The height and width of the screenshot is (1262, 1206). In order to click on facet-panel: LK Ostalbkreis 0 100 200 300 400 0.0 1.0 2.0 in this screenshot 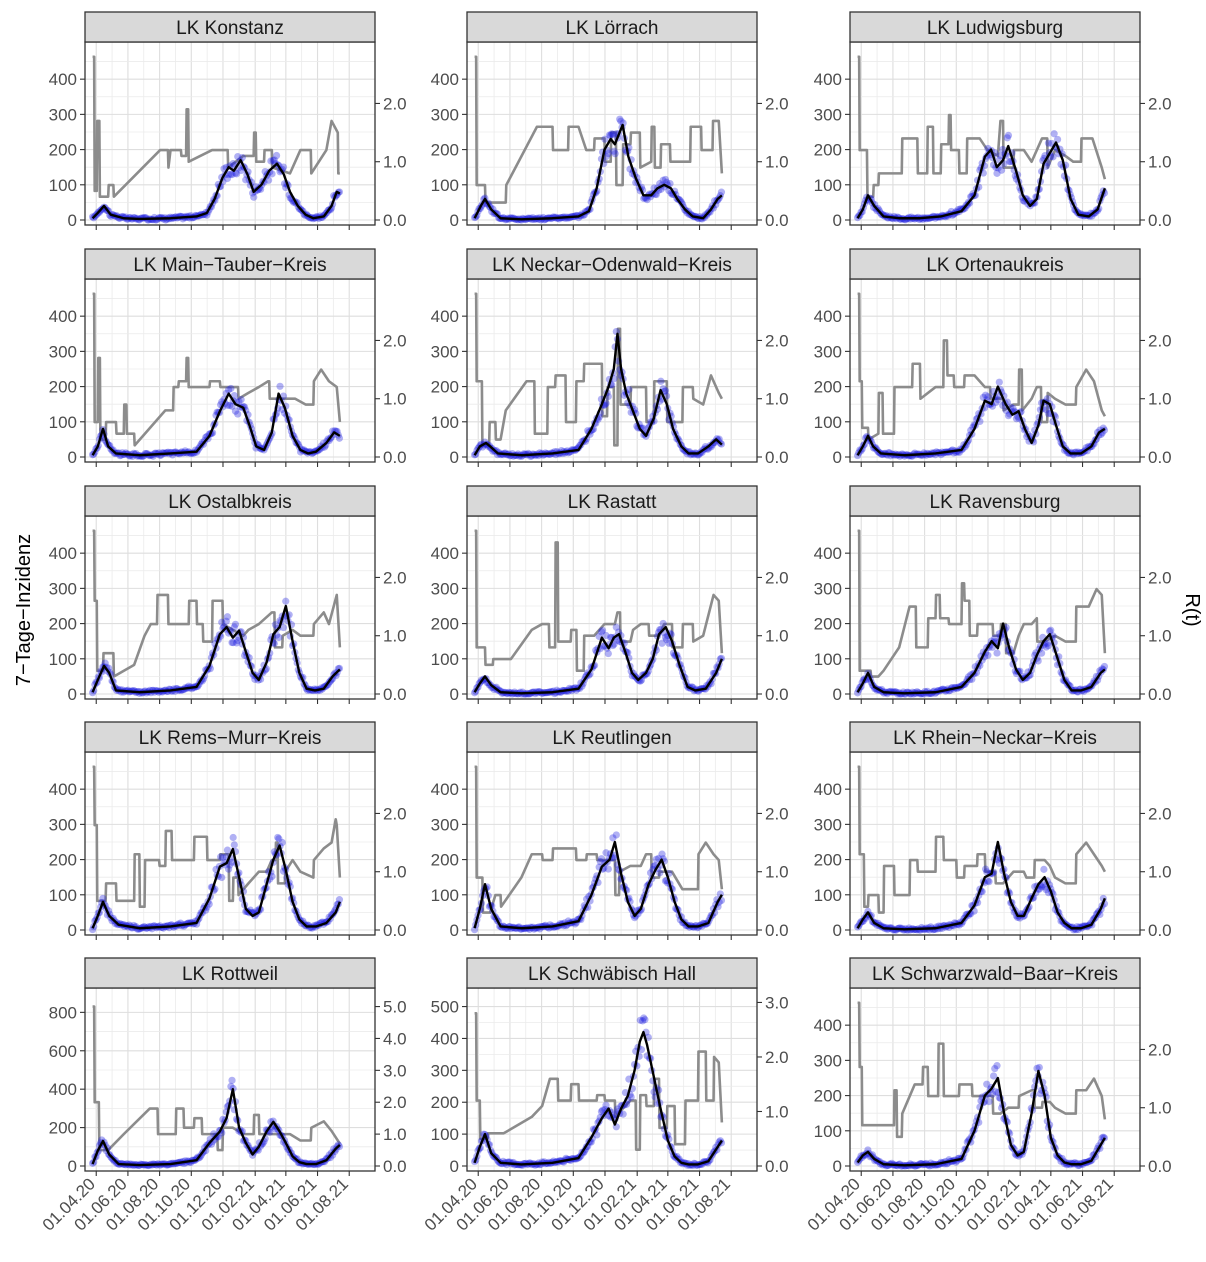, I will do `click(228, 594)`.